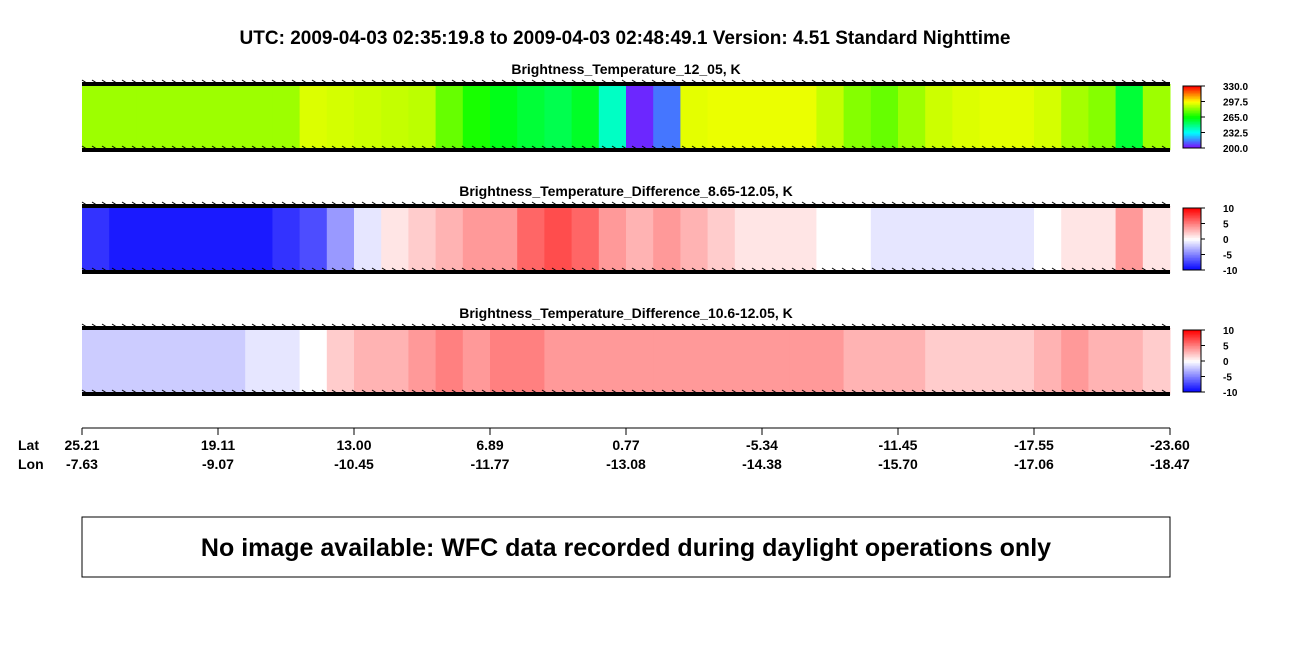 The image size is (1300, 672). Describe the element at coordinates (354, 464) in the screenshot. I see `lon-tick-label: -10.45` at that location.